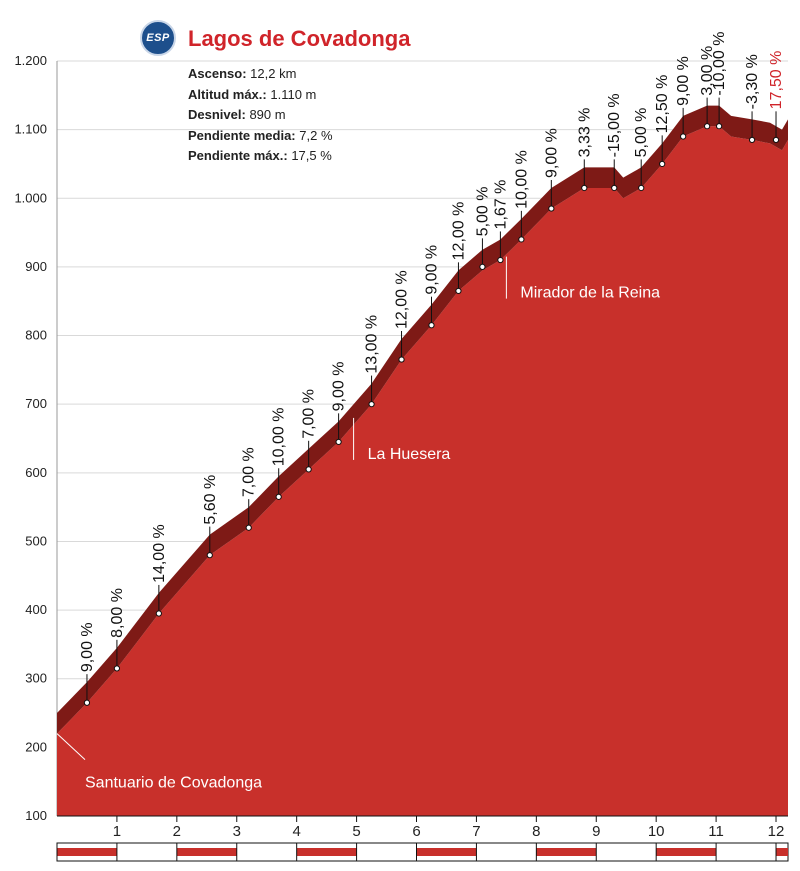 The image size is (800, 871). Describe the element at coordinates (416, 831) in the screenshot. I see `x-tick-label: 6` at that location.